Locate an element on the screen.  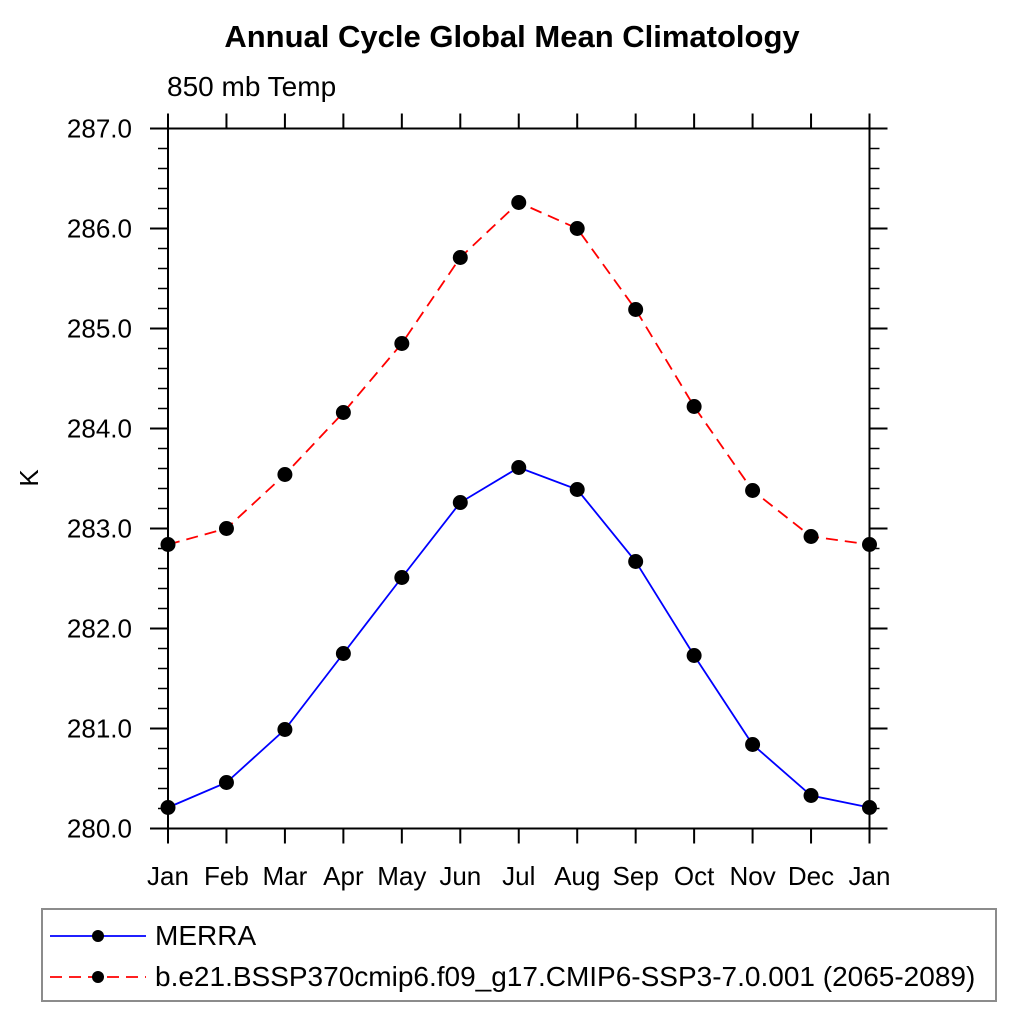
chart-title: Annual Cycle Global Mean Climatology is located at coordinates (512, 36).